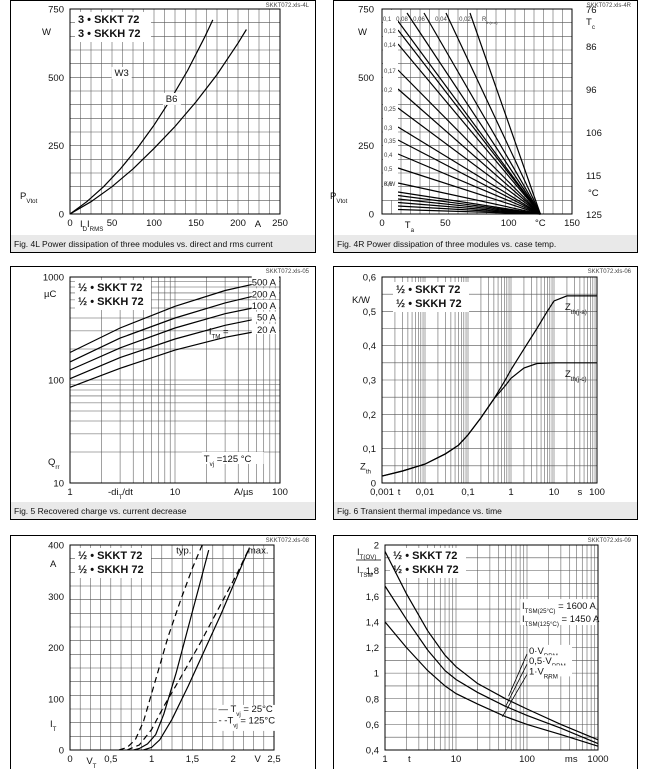 The image size is (646, 774). What do you see at coordinates (192, 759) in the screenshot?
I see `x-tick-label: 1,5` at bounding box center [192, 759].